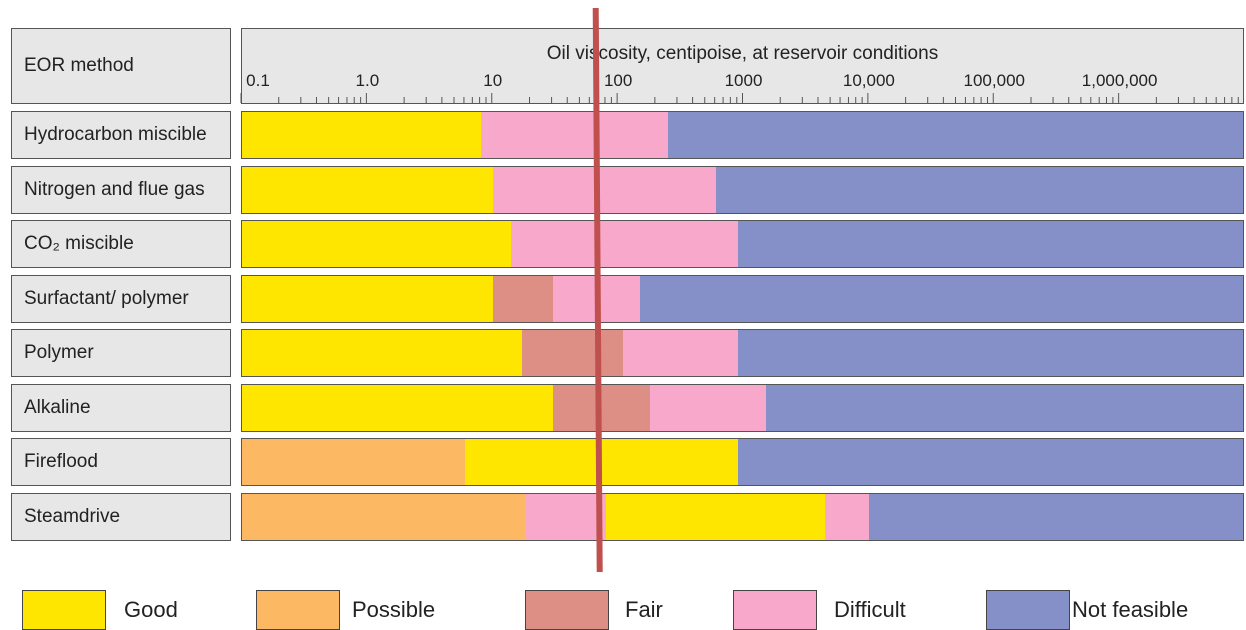  What do you see at coordinates (618, 80) in the screenshot?
I see `x-tick-label: 100` at bounding box center [618, 80].